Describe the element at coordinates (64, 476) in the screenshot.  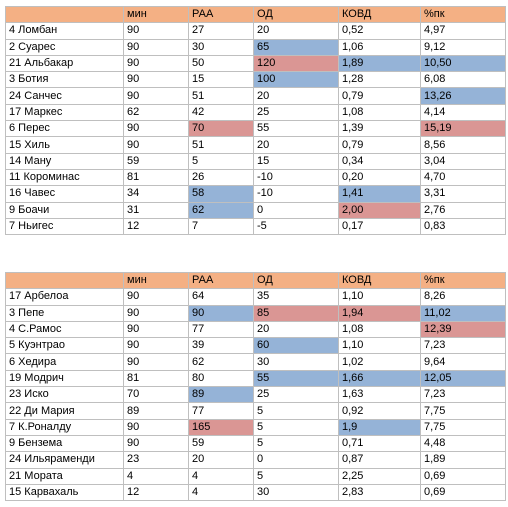
I see `player-cell: 21 Мората` at that location.